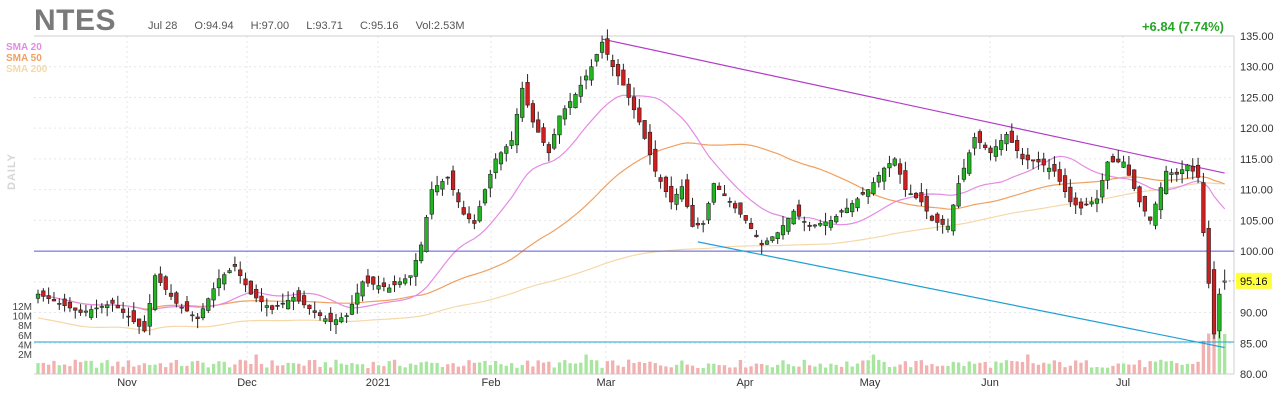 The width and height of the screenshot is (1280, 400). I want to click on stat-close: C:95.16, so click(379, 26).